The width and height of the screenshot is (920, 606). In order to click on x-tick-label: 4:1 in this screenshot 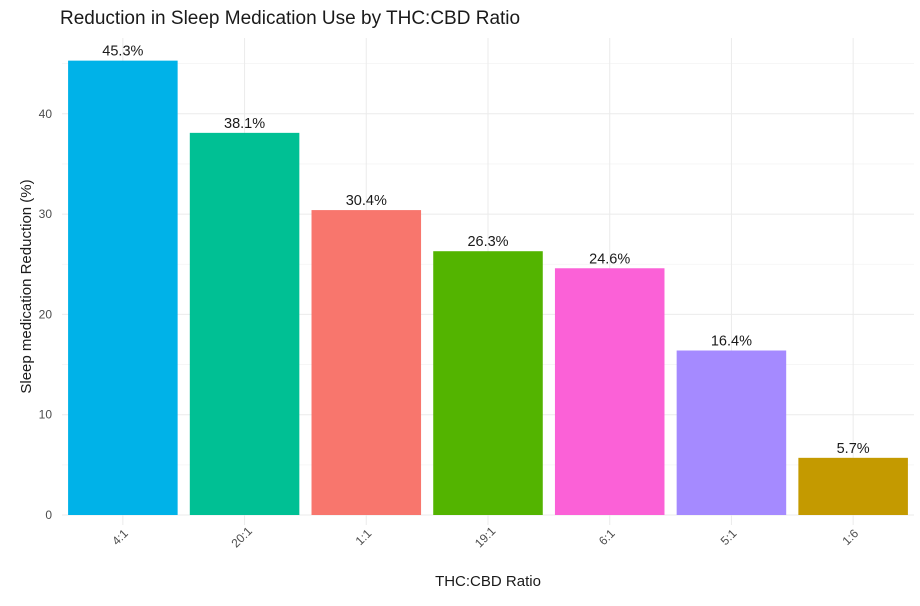, I will do `click(120, 537)`.